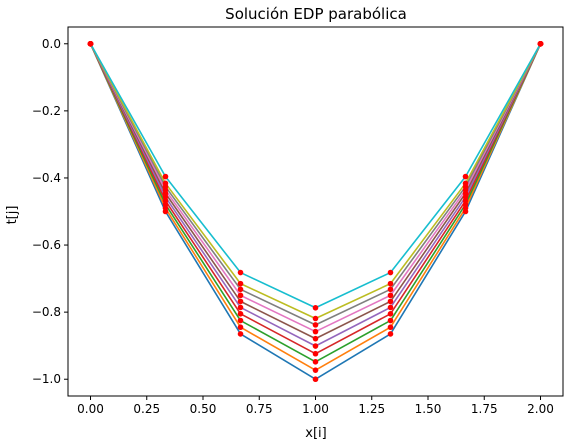 The width and height of the screenshot is (568, 444). Describe the element at coordinates (51, 44) in the screenshot. I see `y-tick-label: 0.0` at that location.